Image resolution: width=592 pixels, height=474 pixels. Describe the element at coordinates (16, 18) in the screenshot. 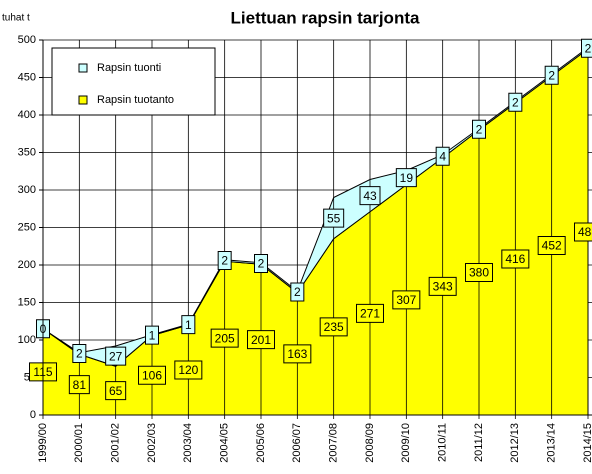

I see `y-axis-unit: tuhat t` at that location.